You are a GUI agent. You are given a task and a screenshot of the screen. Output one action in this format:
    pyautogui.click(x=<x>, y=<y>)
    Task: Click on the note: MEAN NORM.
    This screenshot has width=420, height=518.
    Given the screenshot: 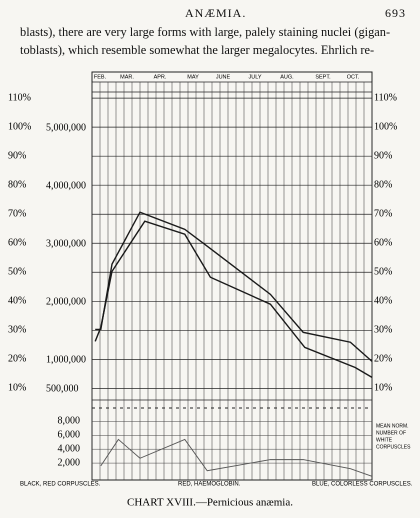 What is the action you would take?
    pyautogui.click(x=392, y=426)
    